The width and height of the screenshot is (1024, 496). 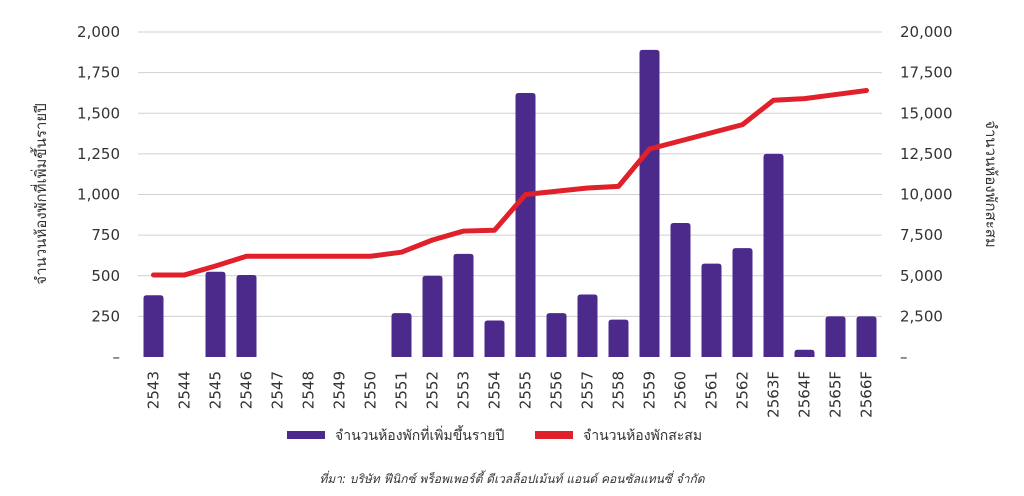 I want to click on x-tick-label: 2543, so click(x=154, y=390).